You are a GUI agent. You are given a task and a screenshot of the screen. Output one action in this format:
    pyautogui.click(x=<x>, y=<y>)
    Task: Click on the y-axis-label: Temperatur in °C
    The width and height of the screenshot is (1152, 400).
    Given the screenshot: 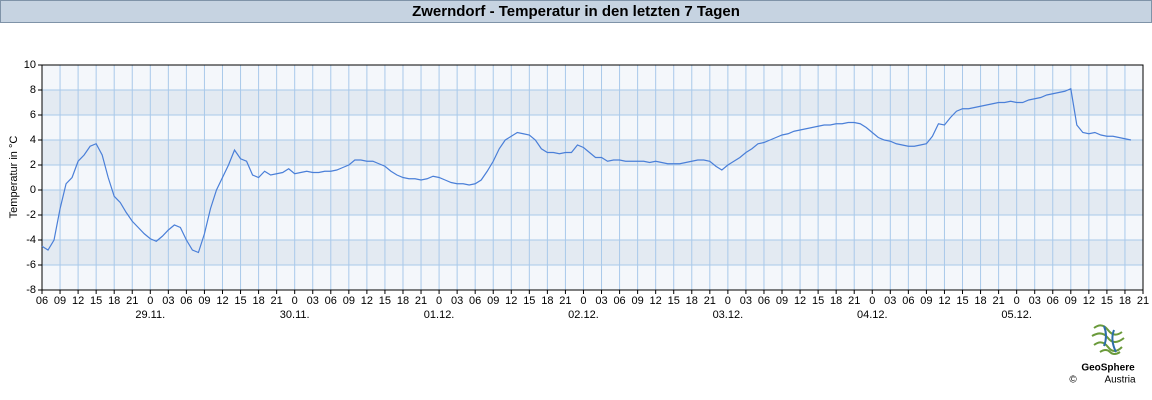 What is the action you would take?
    pyautogui.click(x=14, y=177)
    